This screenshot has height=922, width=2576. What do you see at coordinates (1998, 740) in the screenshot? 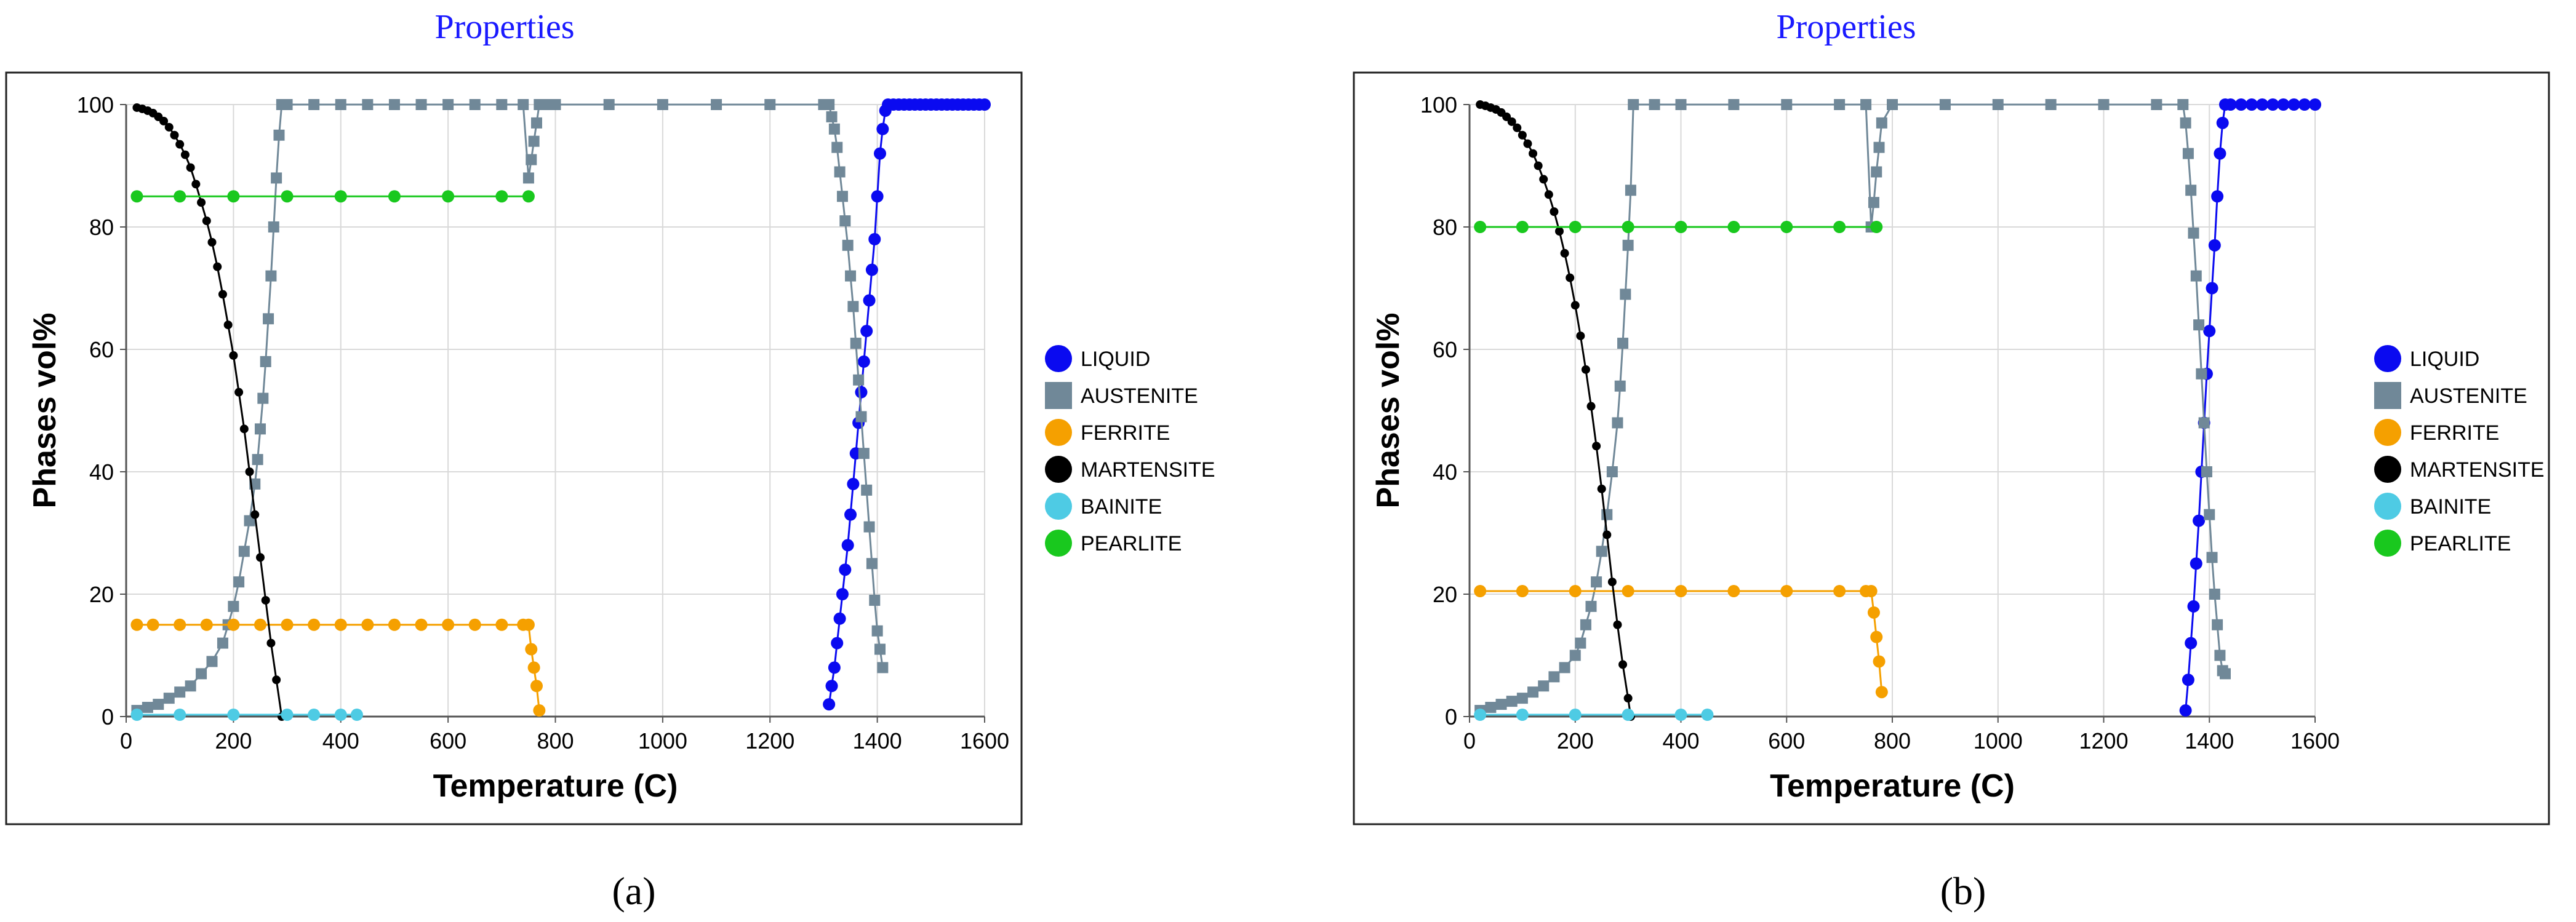
I see `x-tick-label: 1000` at bounding box center [1998, 740].